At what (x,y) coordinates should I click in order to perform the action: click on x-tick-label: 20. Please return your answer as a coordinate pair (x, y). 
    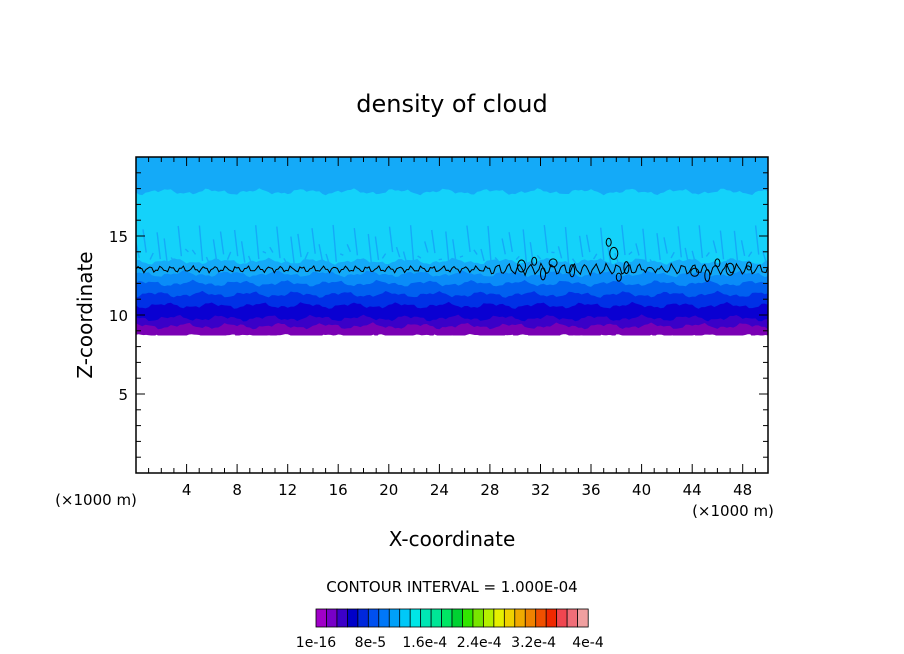
    Looking at the image, I should click on (388, 490).